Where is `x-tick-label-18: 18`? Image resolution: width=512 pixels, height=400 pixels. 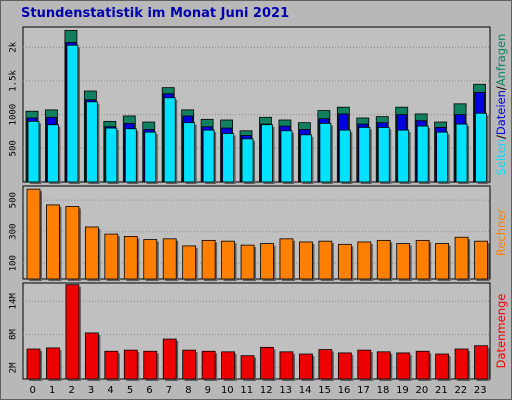
x-tick-label-18: 18 is located at coordinates (383, 390).